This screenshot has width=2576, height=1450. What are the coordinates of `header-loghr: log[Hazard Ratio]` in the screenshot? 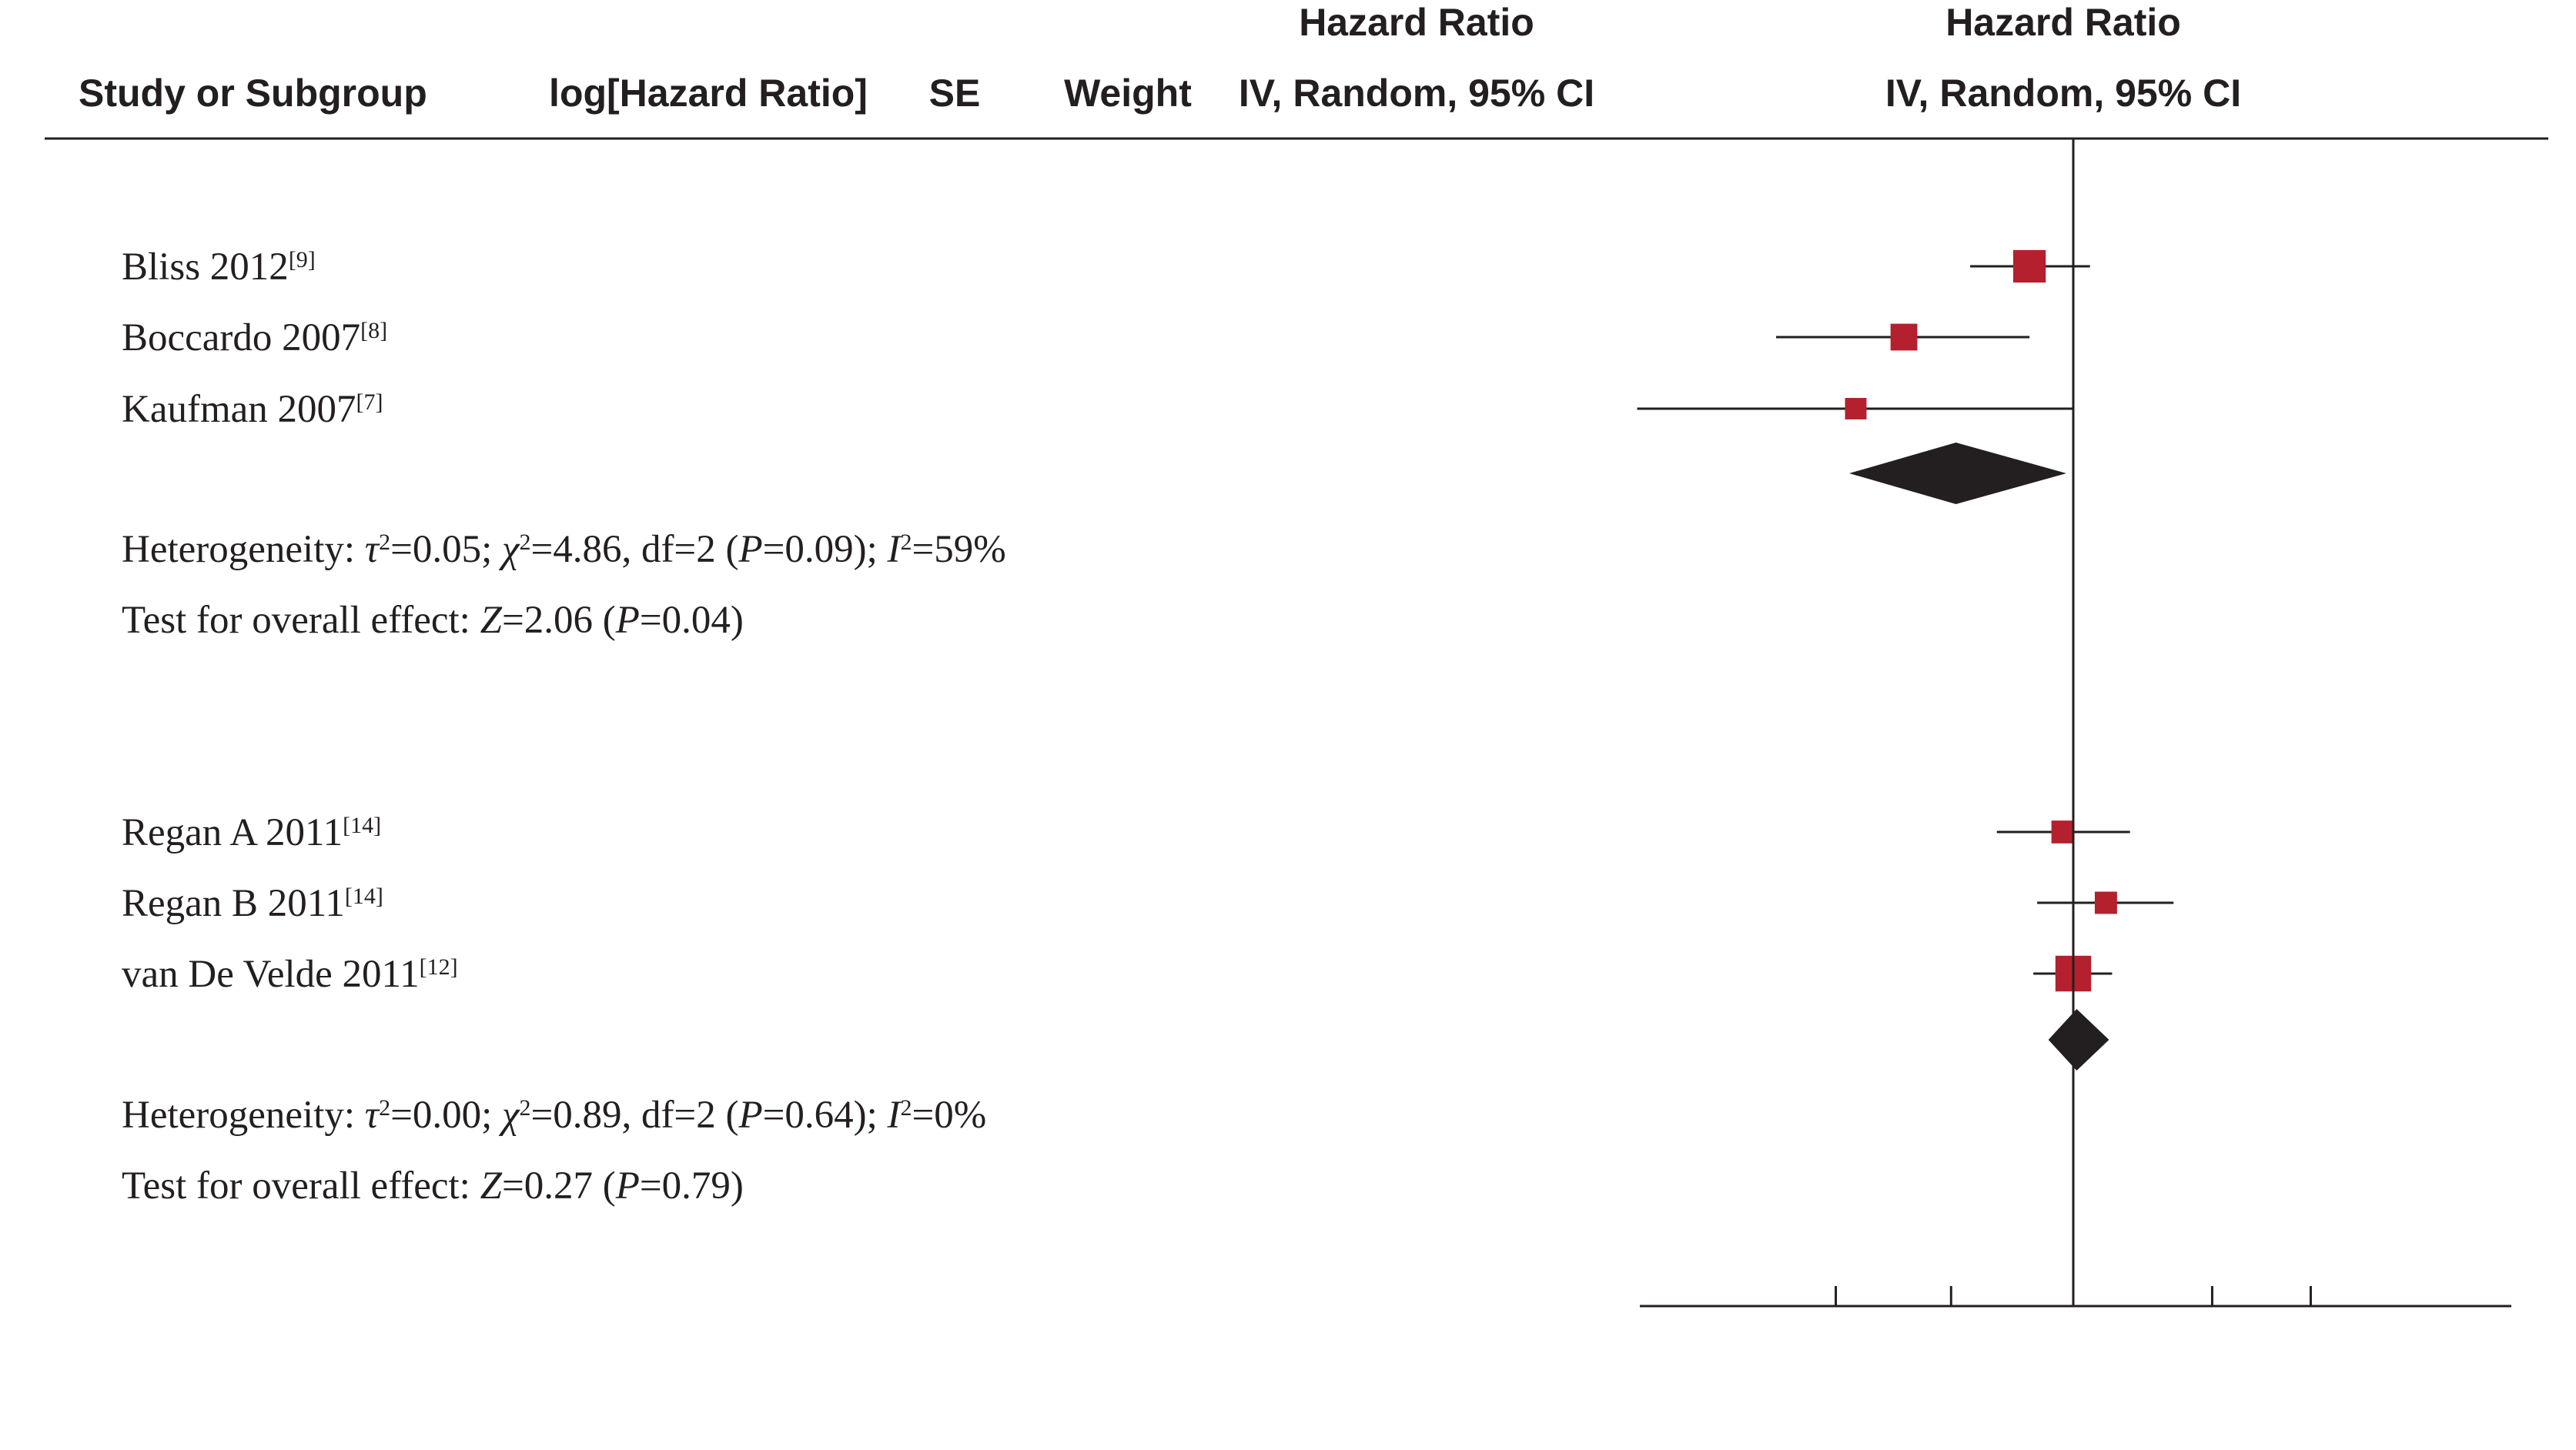 It's located at (708, 94).